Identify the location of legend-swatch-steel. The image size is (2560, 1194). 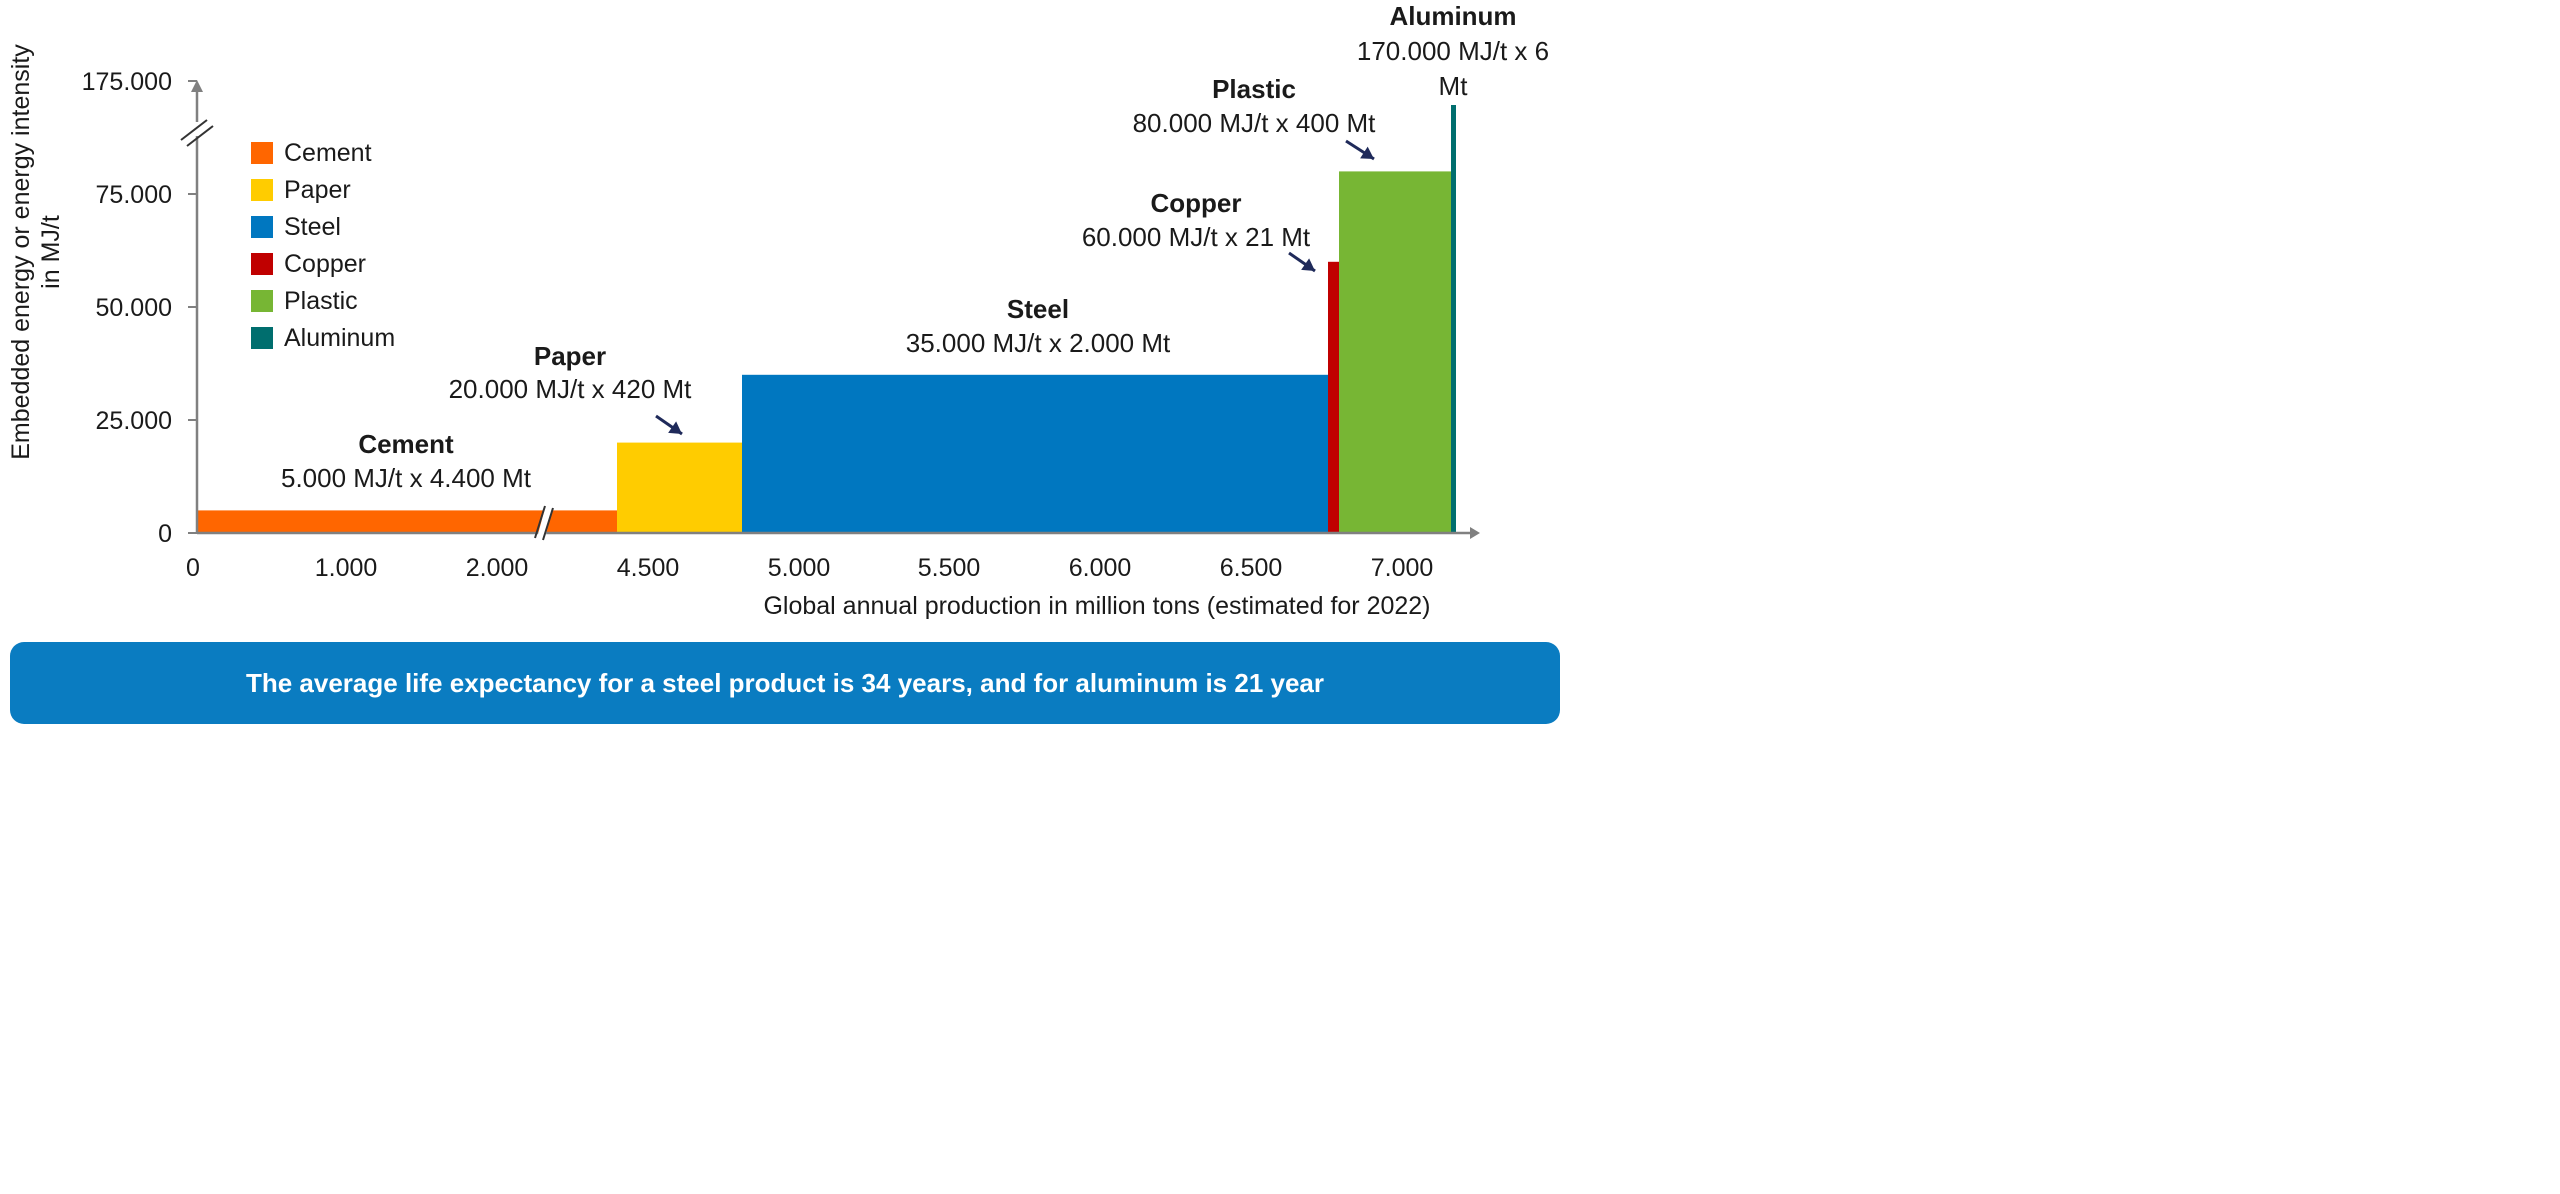
(262, 227).